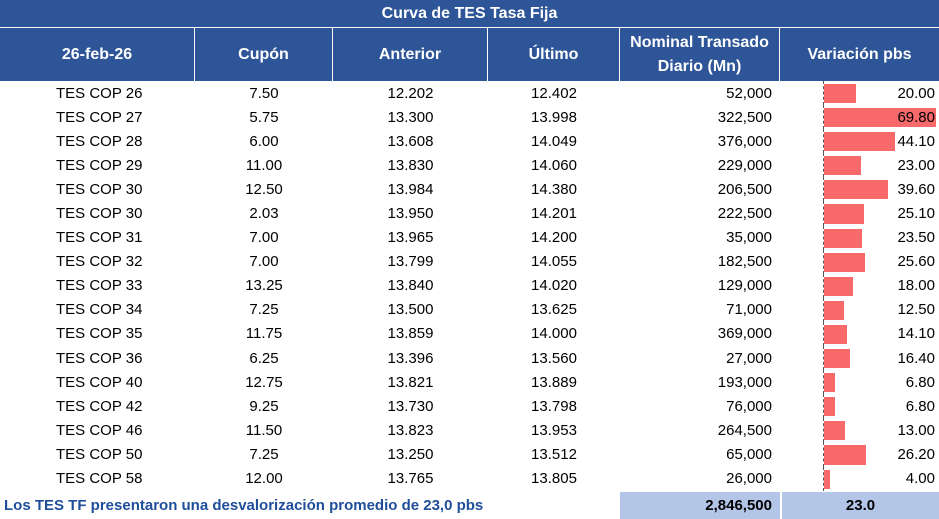 The image size is (939, 519). I want to click on table-row: TES COP 36 6.25 13.396 13.560 27,000 16.40, so click(469, 358).